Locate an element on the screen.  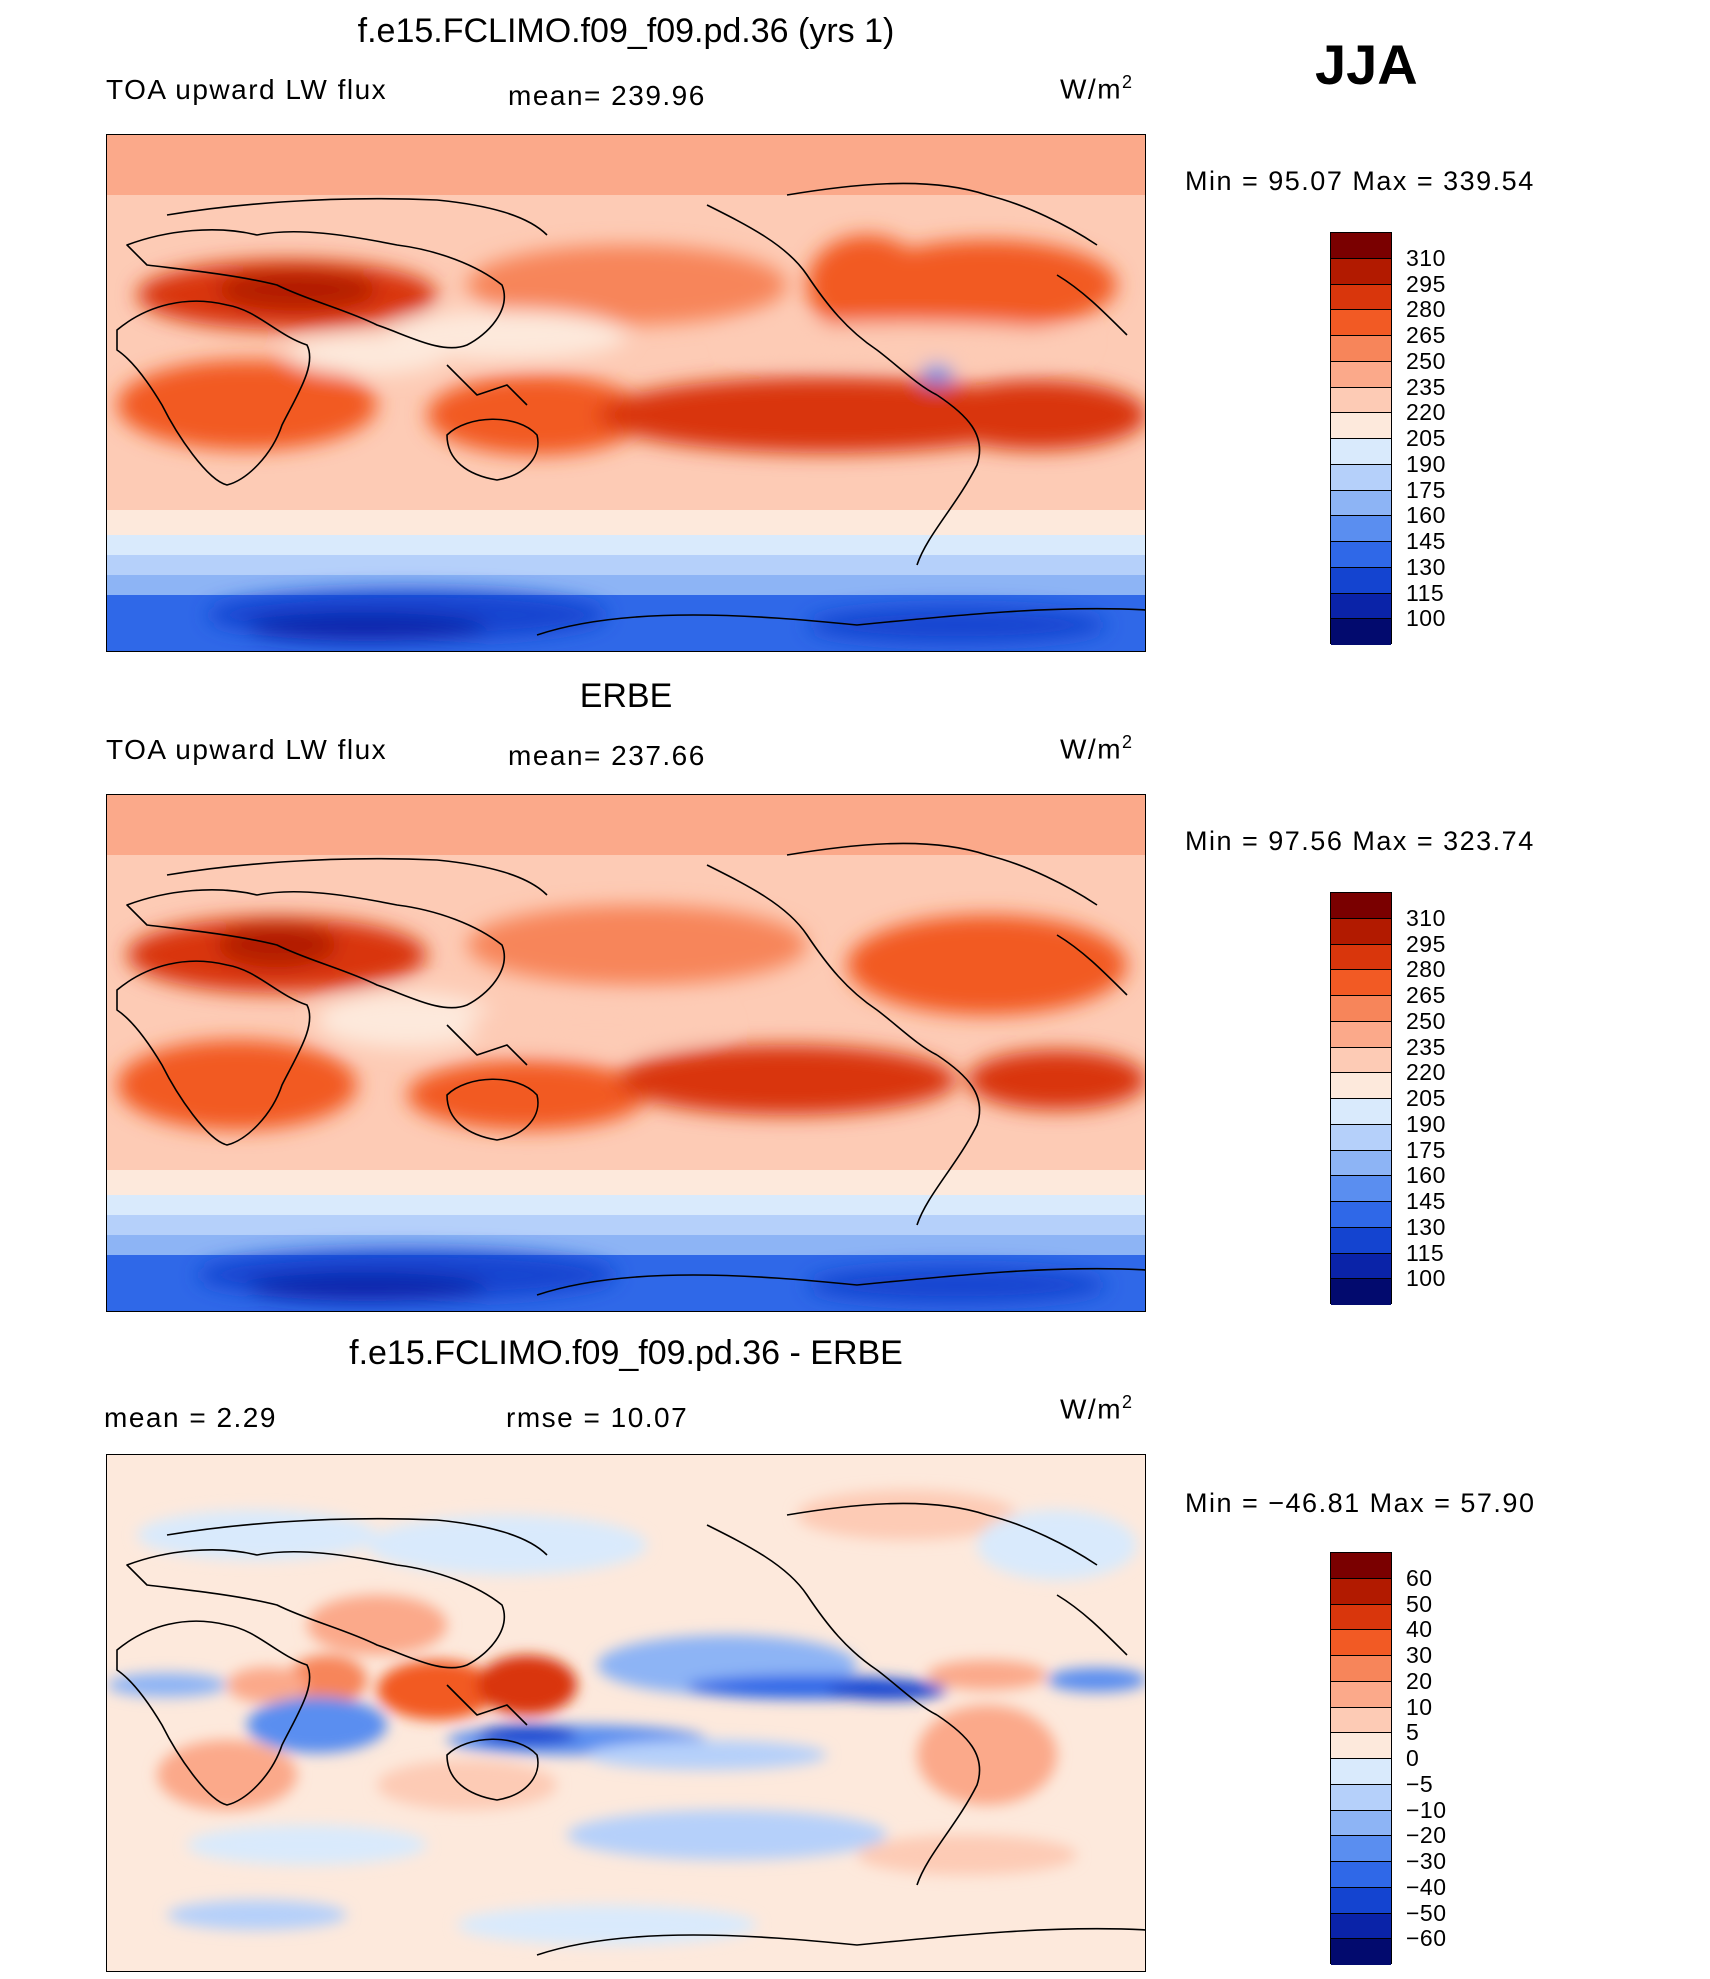
colorbar-tick-label: 20 is located at coordinates (1419, 1681).